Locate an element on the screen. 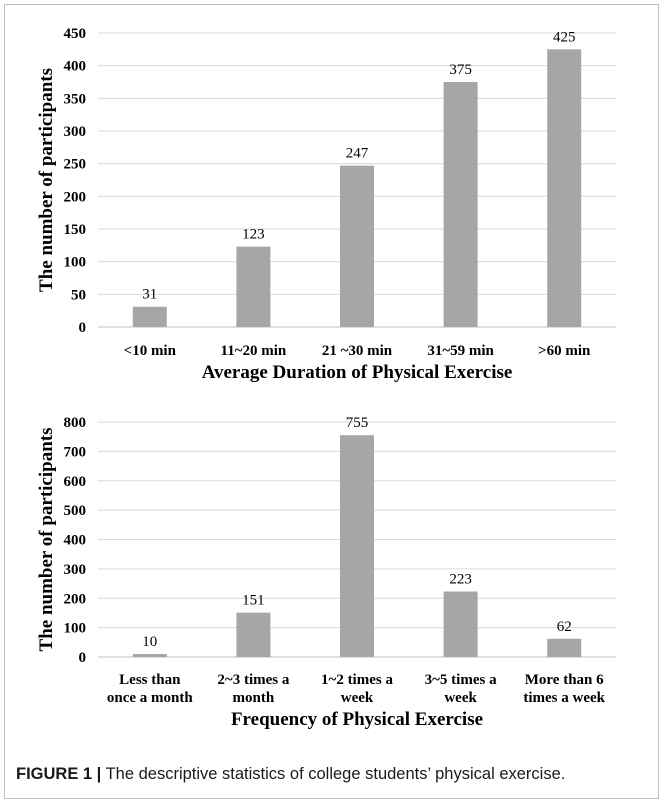 Image resolution: width=665 pixels, height=806 pixels. y-tick-label: 700 is located at coordinates (75, 452).